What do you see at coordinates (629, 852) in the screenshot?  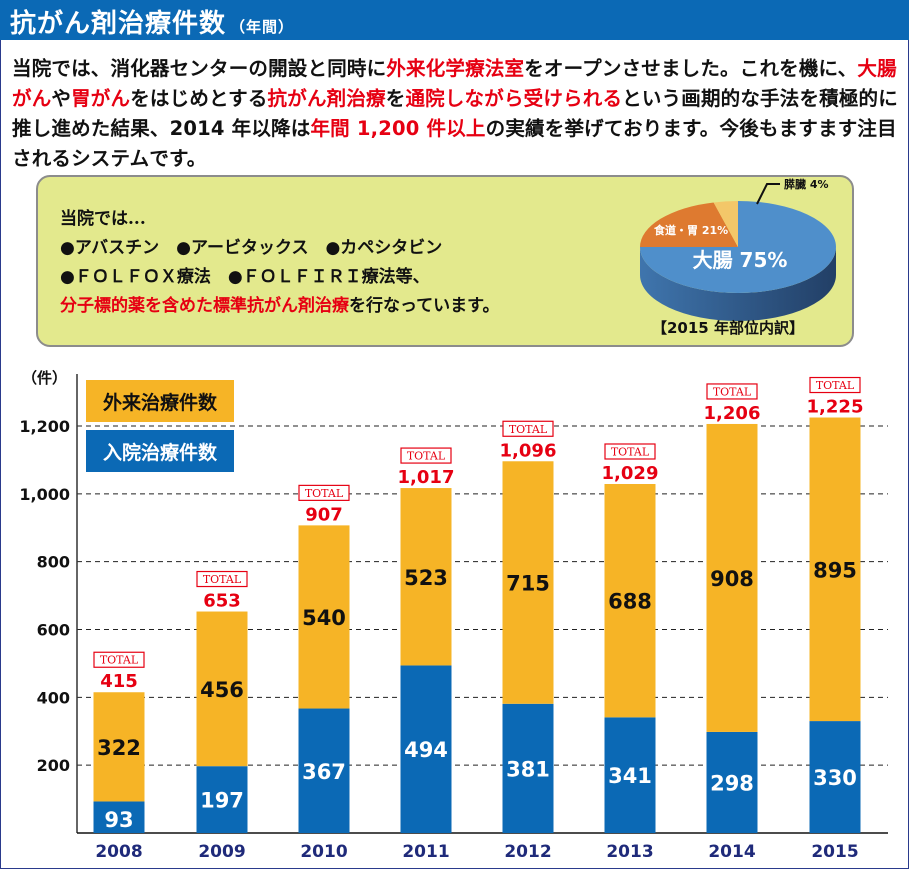 I see `x-tick-label: 2013` at bounding box center [629, 852].